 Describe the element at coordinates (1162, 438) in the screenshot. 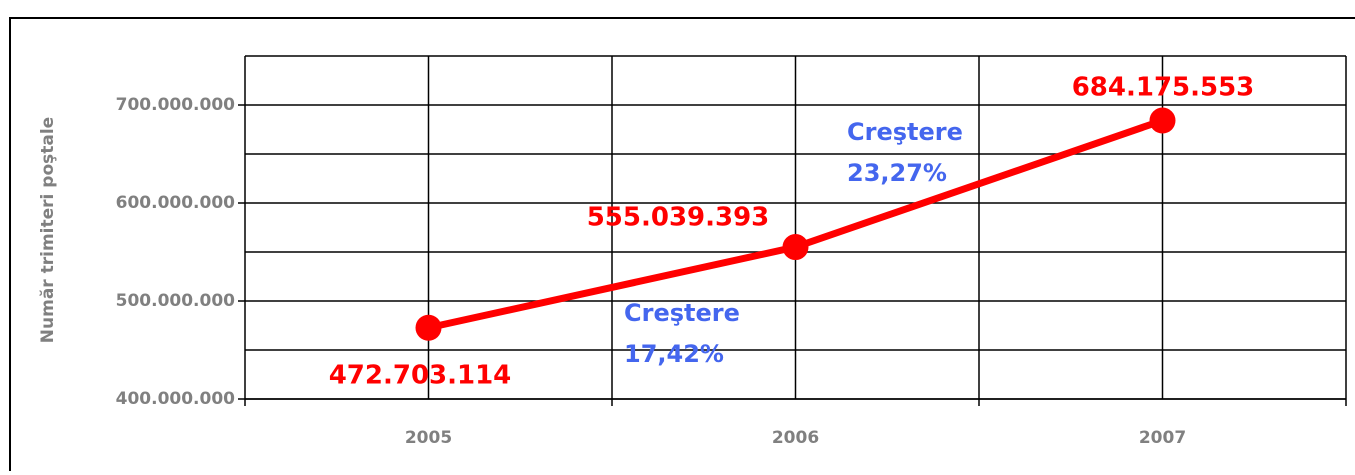

I see `x-tick-label: 2007` at that location.